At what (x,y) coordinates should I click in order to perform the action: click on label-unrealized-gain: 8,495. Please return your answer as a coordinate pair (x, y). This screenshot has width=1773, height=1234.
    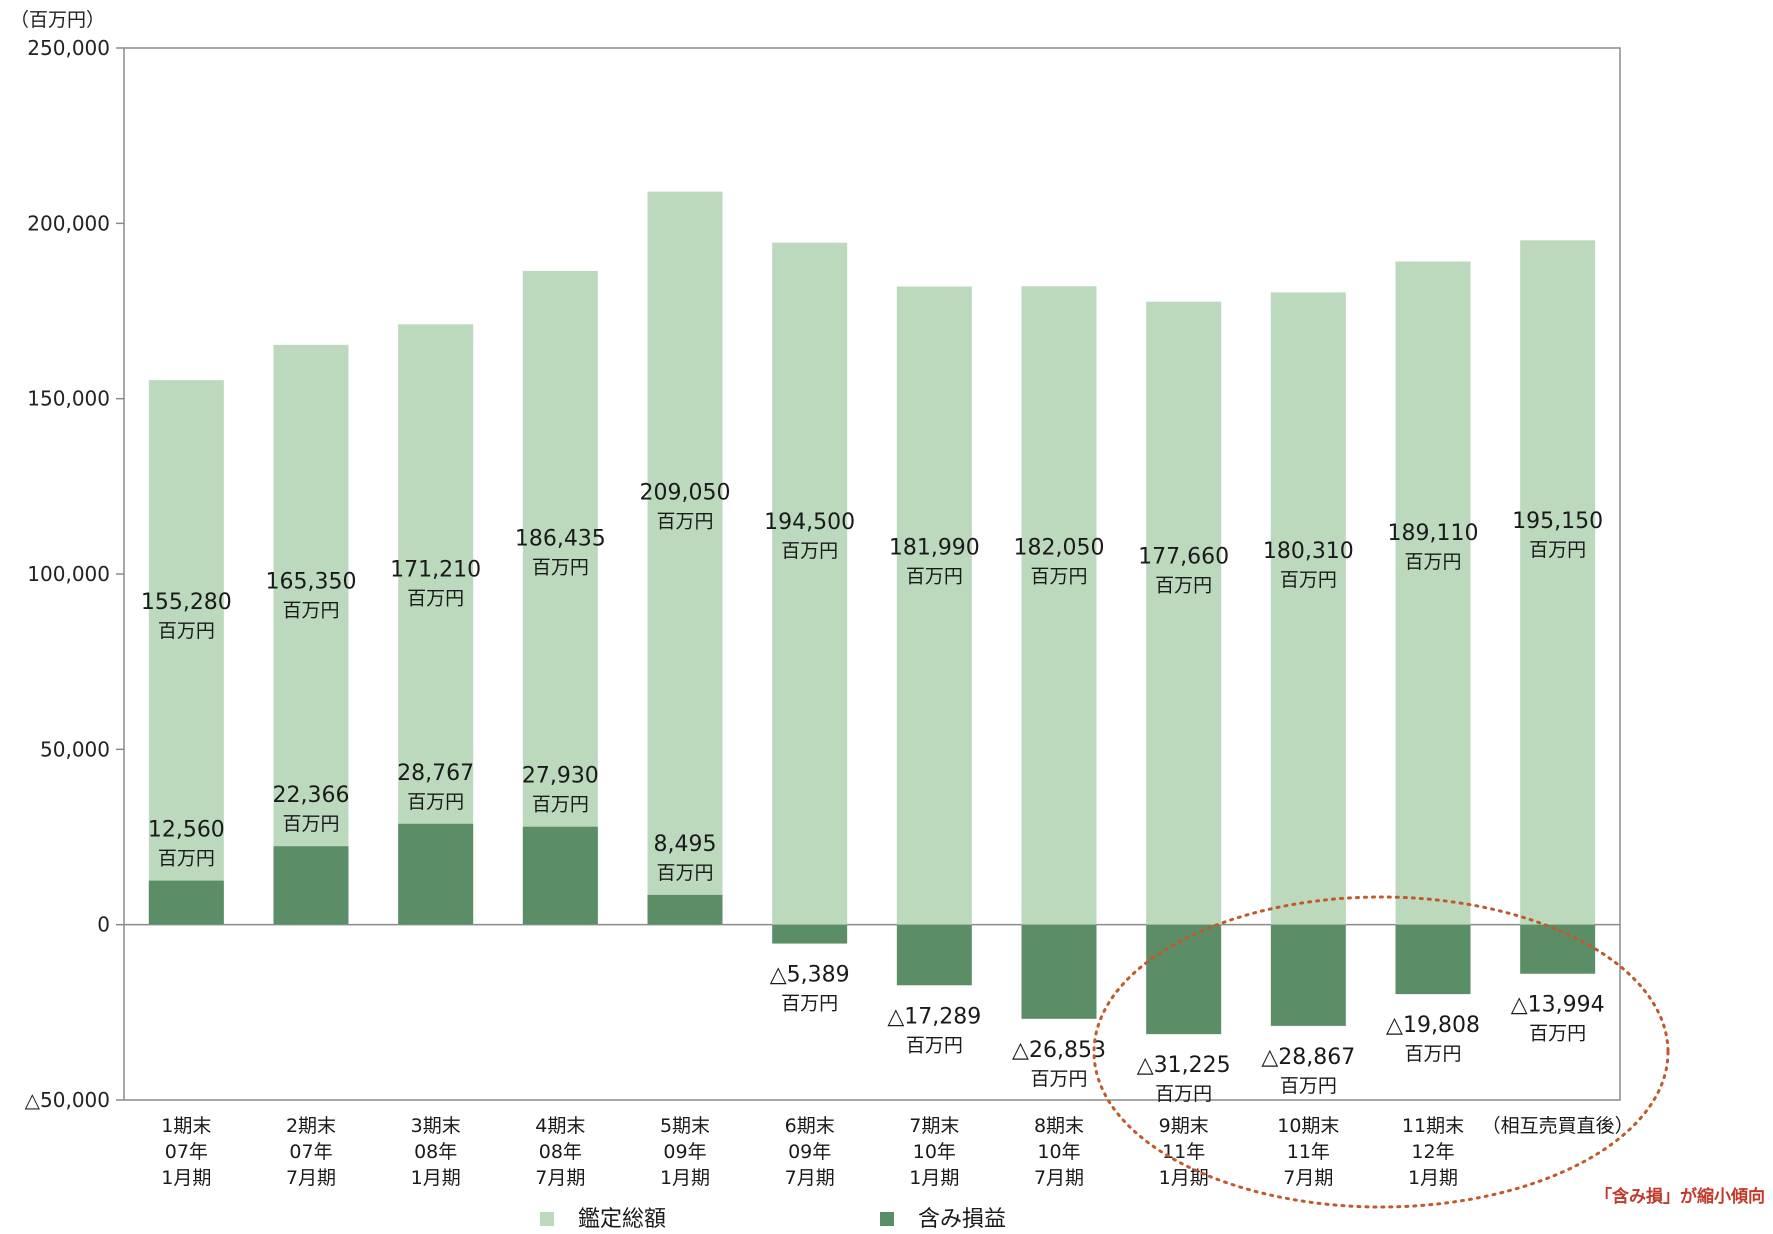
    Looking at the image, I should click on (685, 844).